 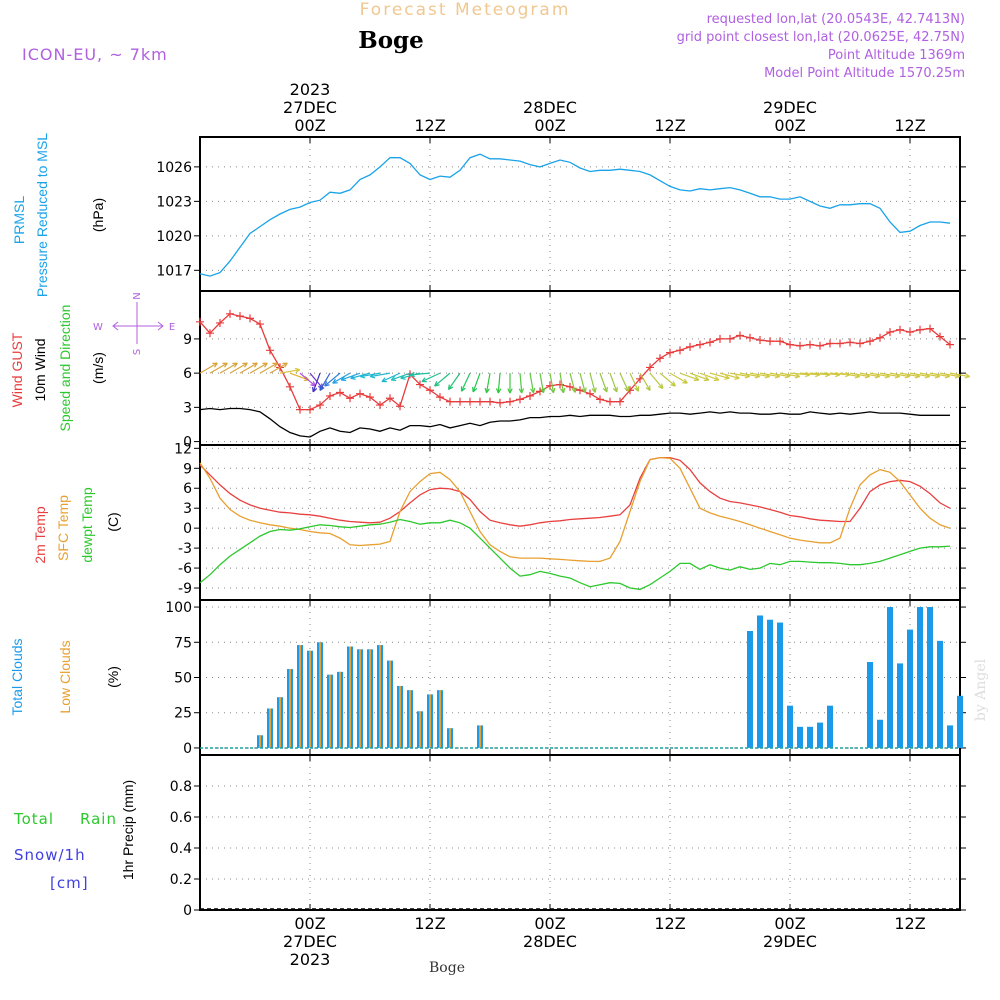 I want to click on compass-n: N, so click(x=137, y=295).